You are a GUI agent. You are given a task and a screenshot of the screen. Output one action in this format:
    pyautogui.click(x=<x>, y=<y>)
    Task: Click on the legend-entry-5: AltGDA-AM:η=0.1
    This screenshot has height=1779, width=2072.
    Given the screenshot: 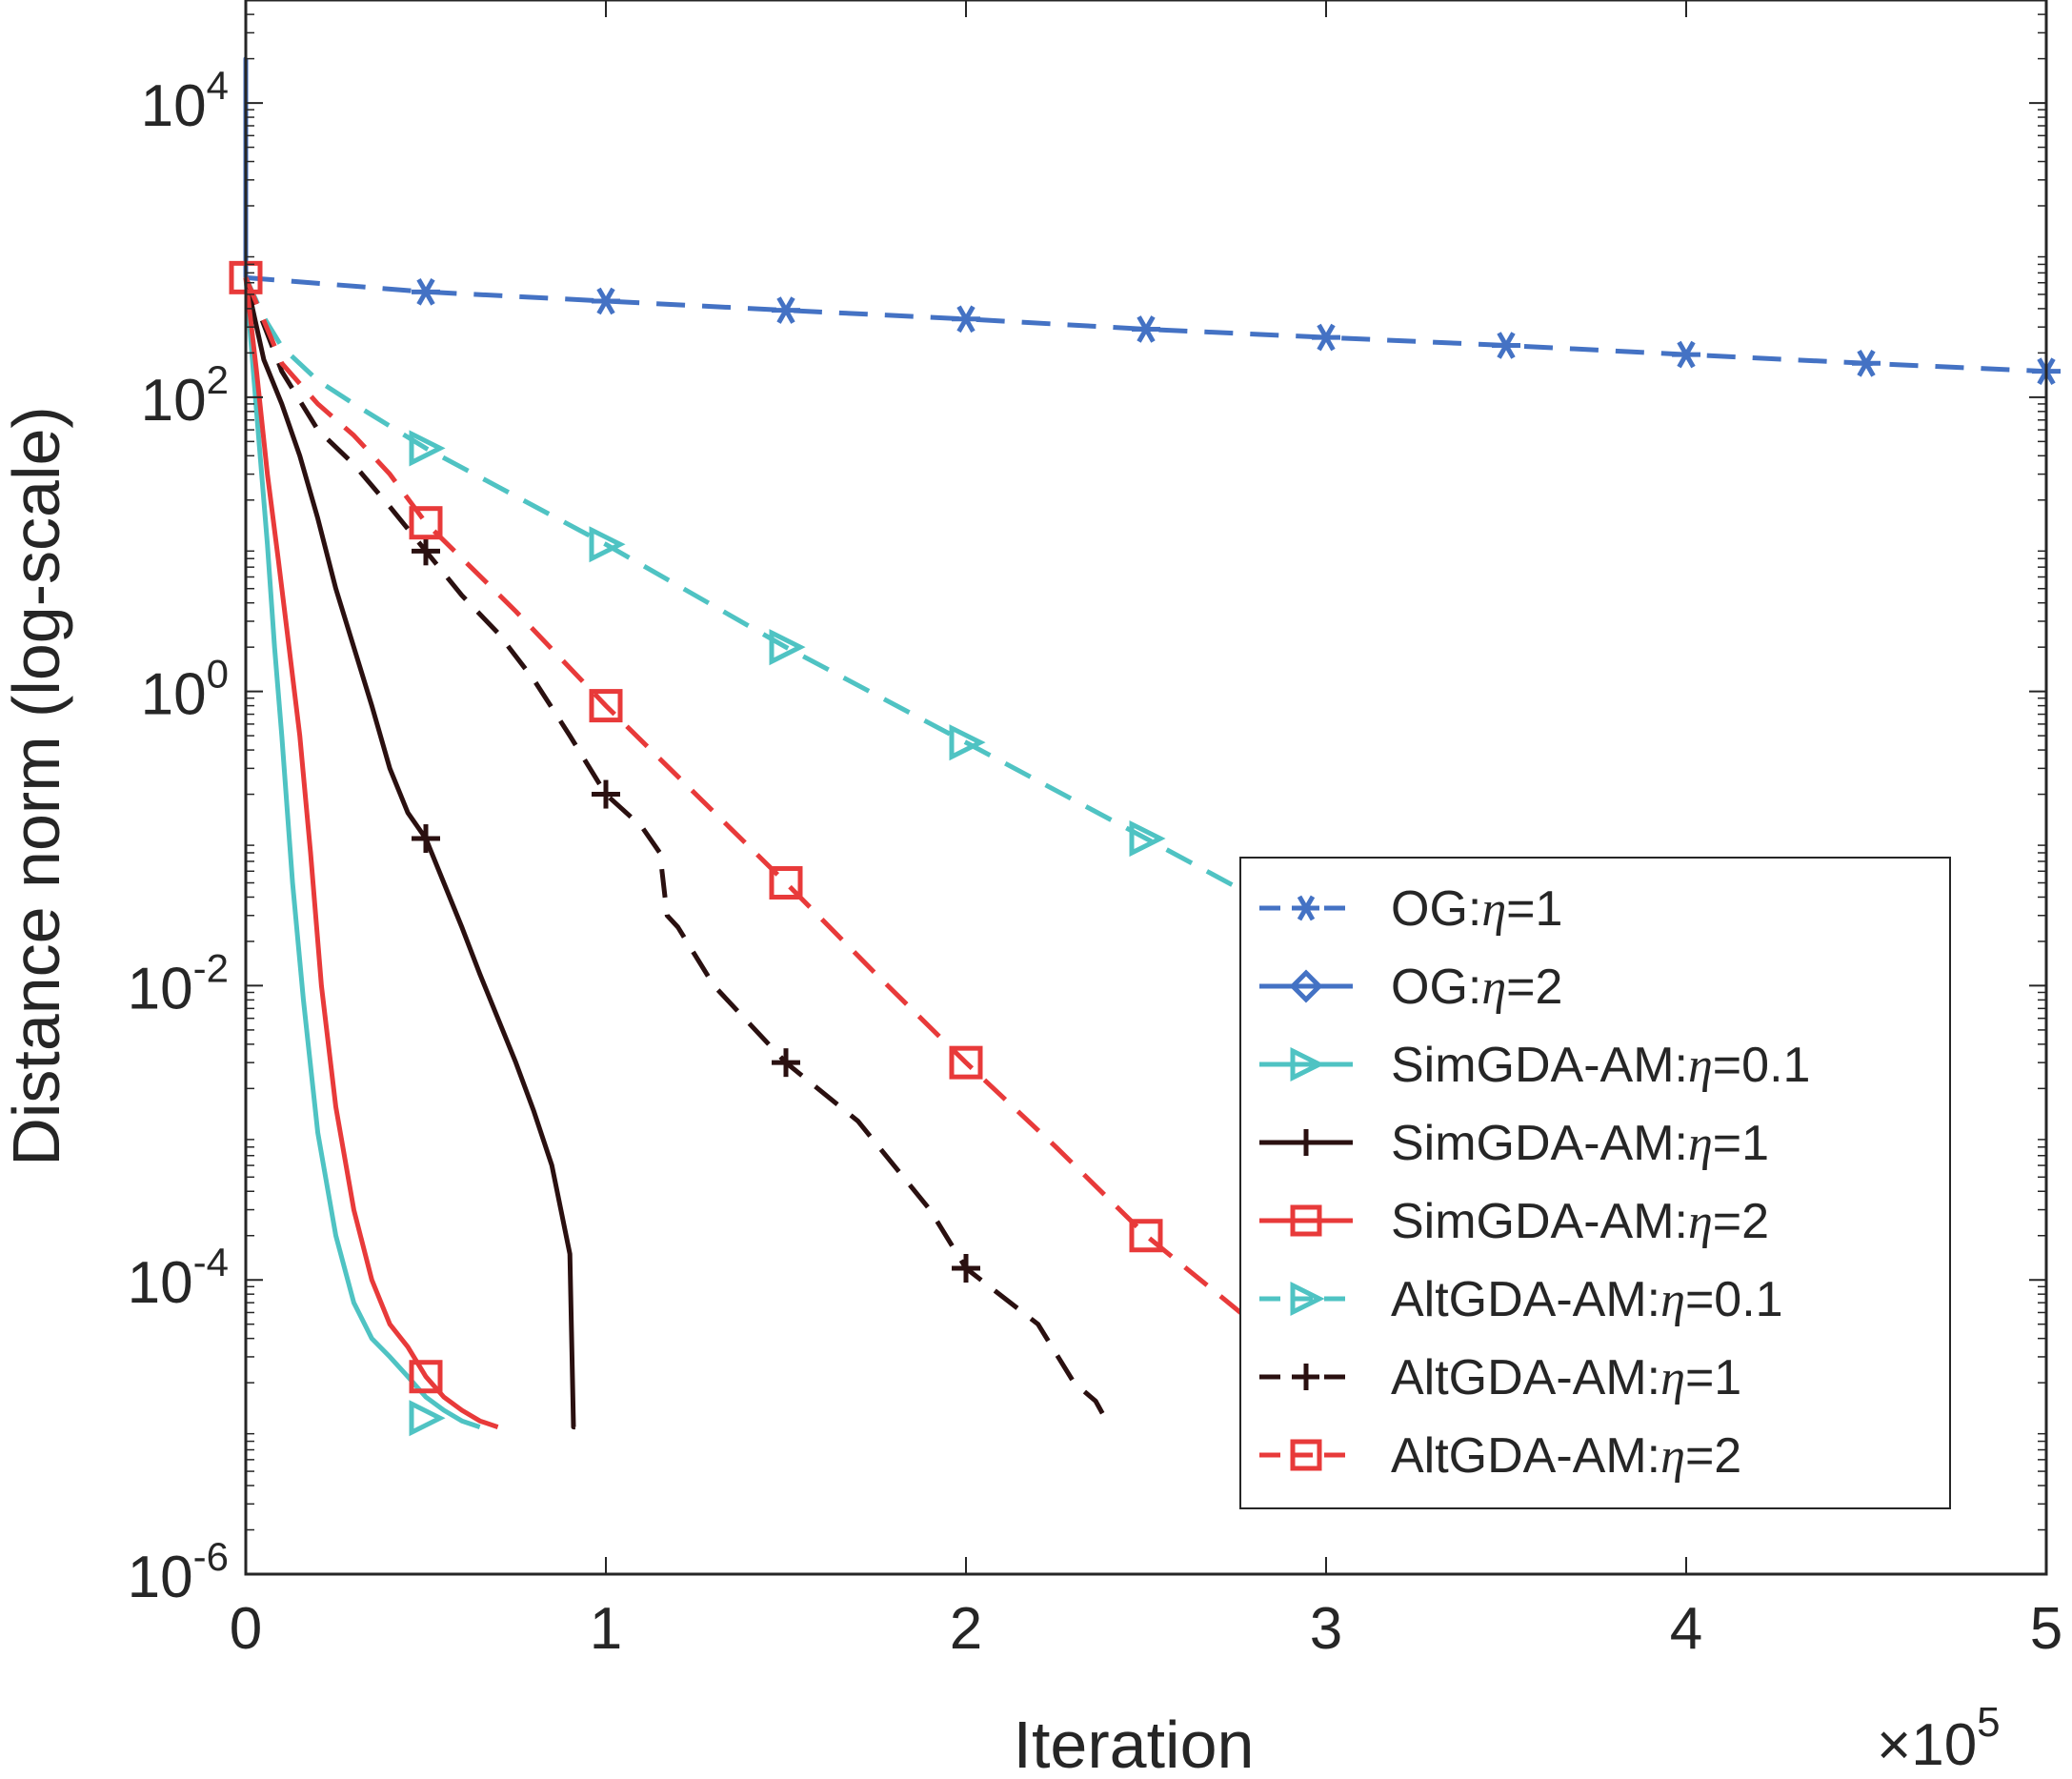 What is the action you would take?
    pyautogui.click(x=1521, y=1299)
    